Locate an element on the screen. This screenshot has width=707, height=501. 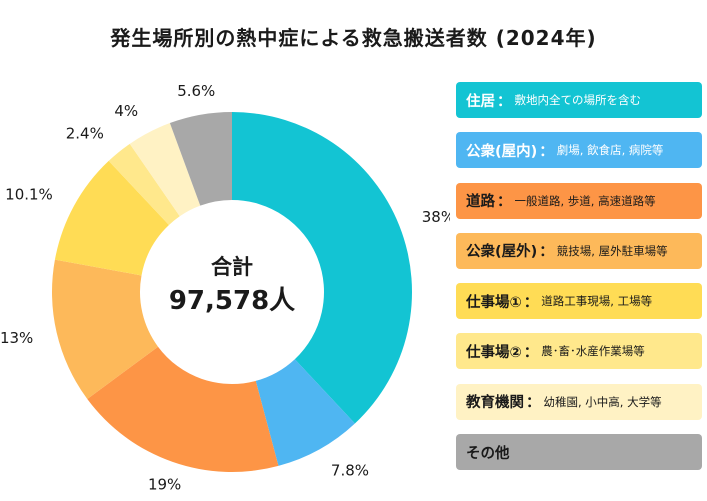
legend-item-name: 仕事場② is located at coordinates (494, 352).